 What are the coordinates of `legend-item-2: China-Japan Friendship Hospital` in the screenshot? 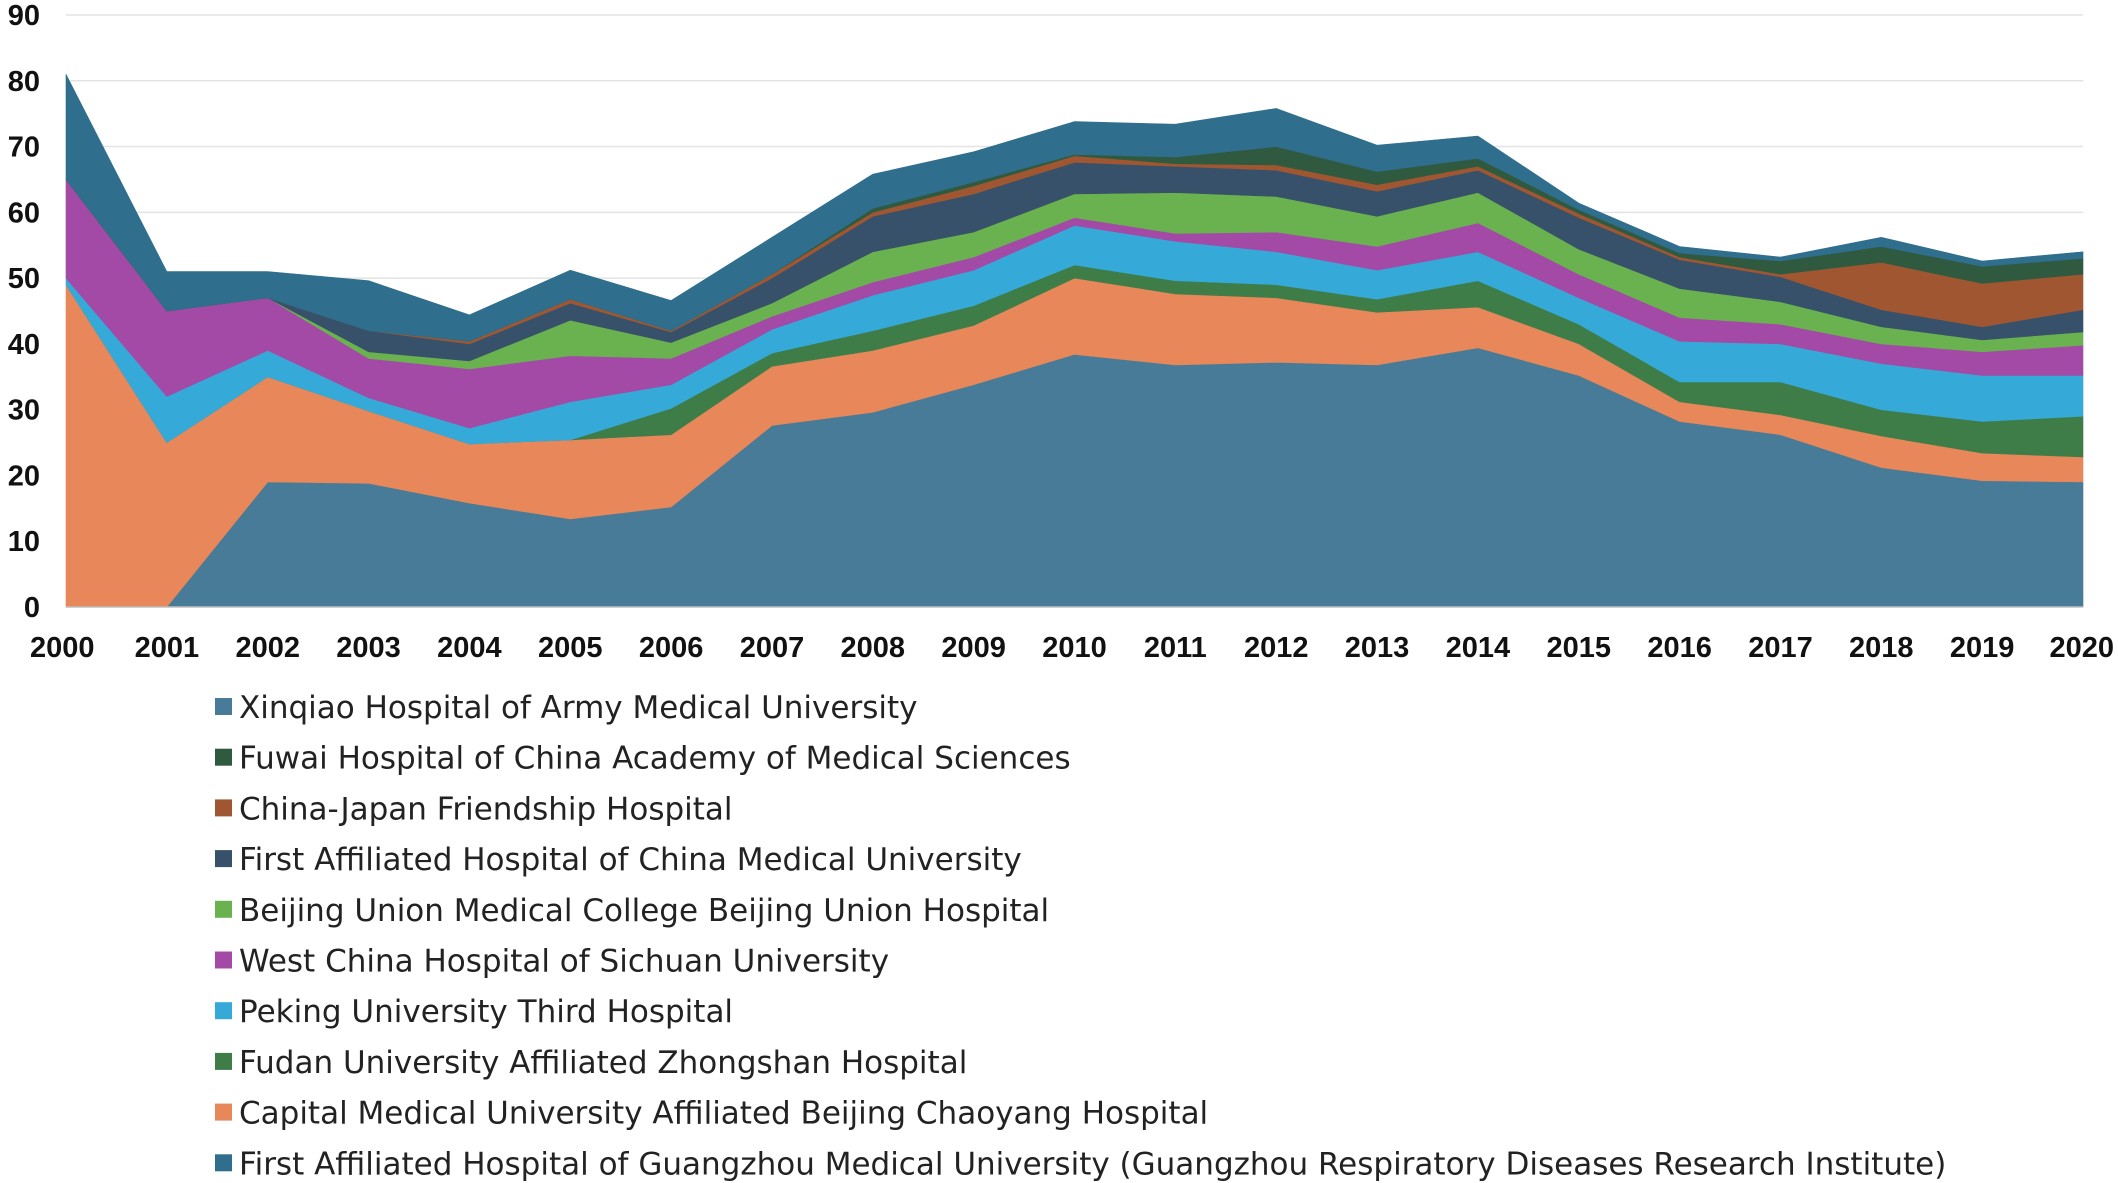 It's located at (474, 809).